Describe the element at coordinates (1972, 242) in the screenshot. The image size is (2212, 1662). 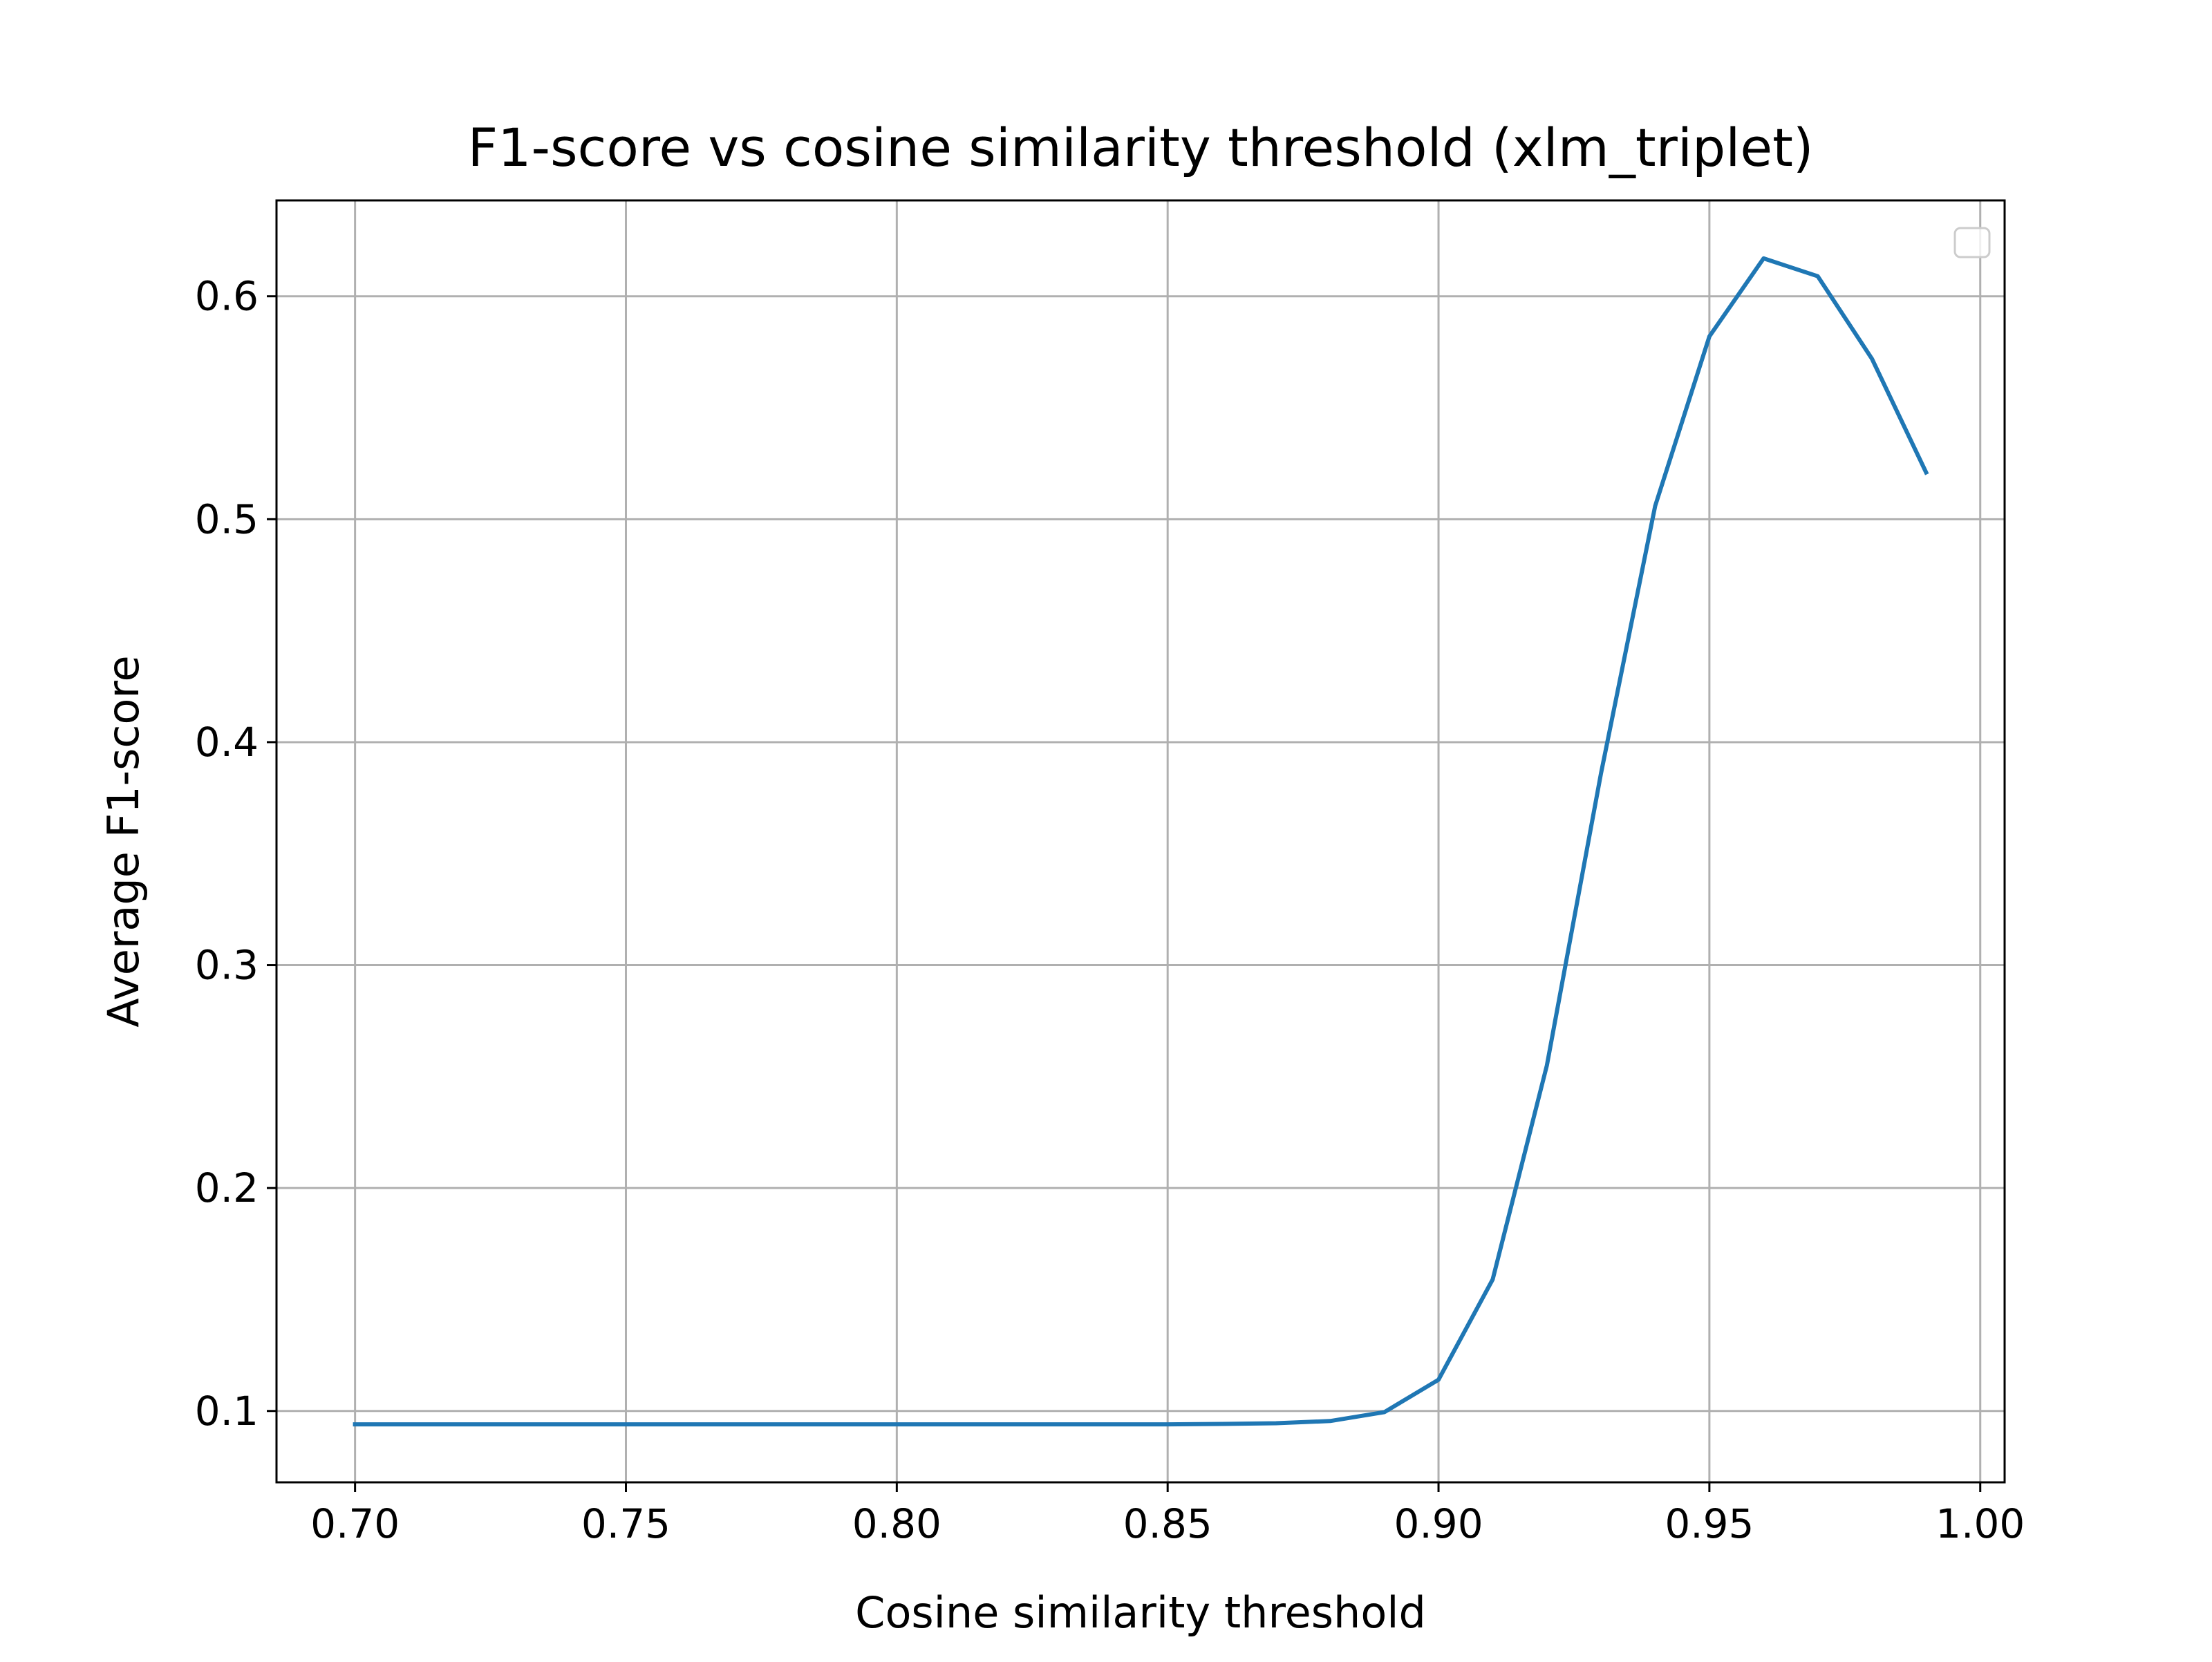
I see `legend-box` at that location.